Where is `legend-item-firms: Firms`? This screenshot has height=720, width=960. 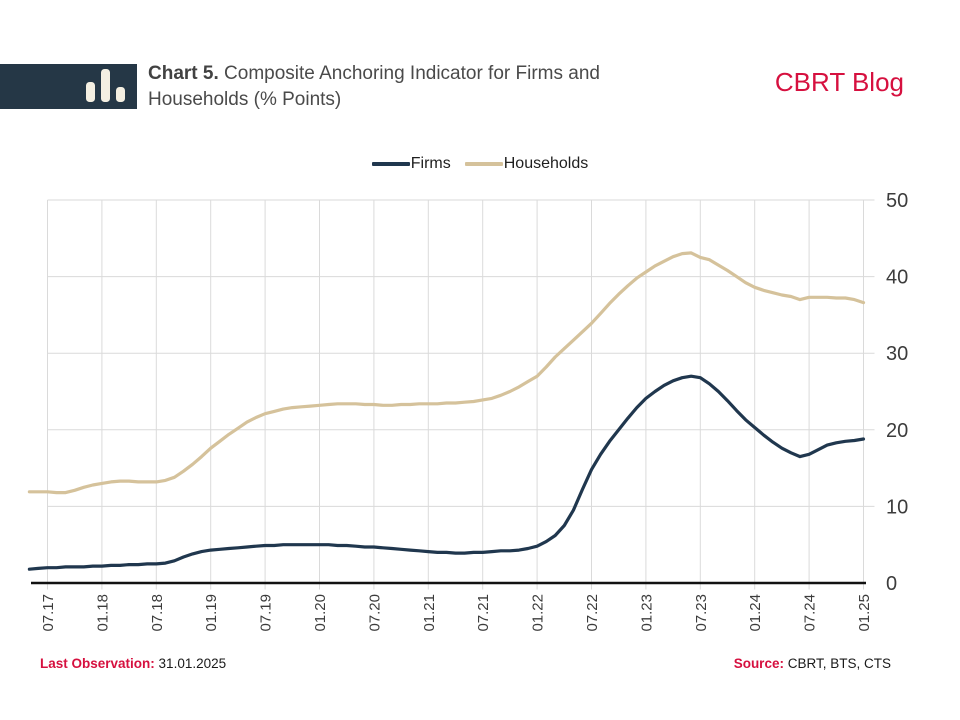
legend-item-firms: Firms is located at coordinates (411, 164).